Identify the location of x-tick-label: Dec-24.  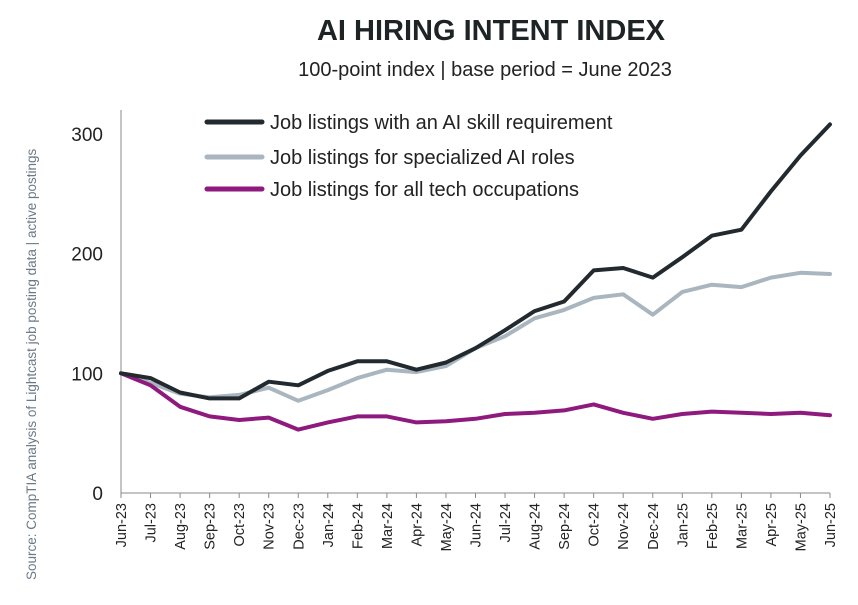
(654, 526).